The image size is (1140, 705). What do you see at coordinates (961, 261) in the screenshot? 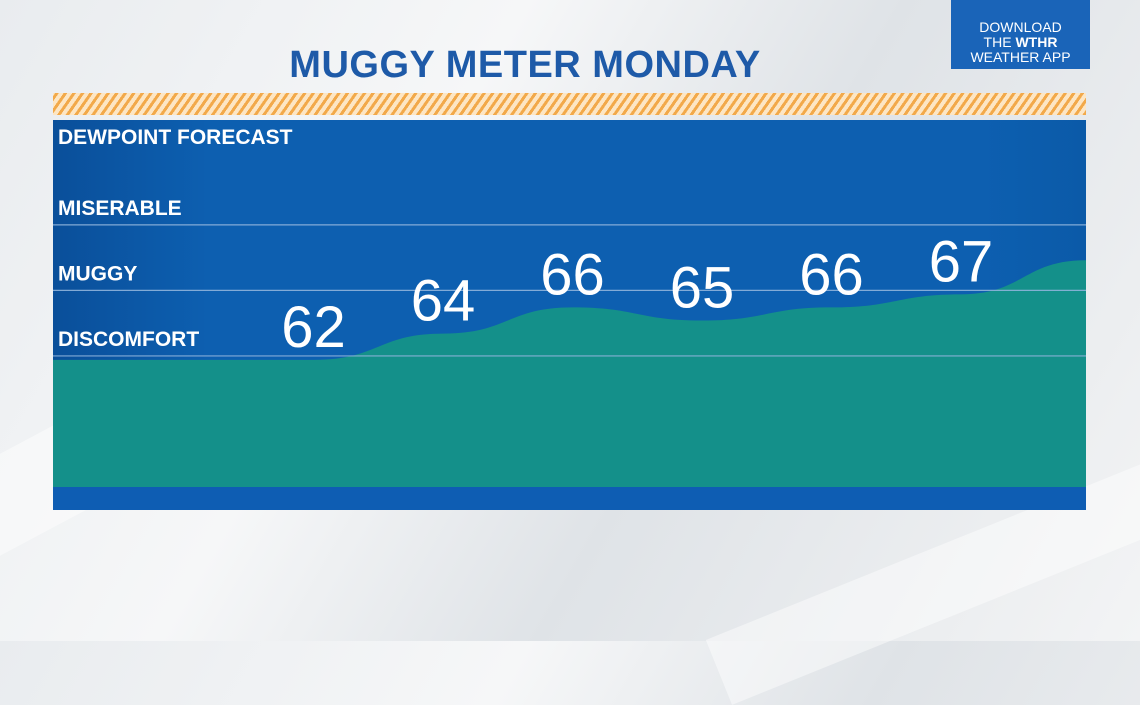
I see `data-label: 67` at bounding box center [961, 261].